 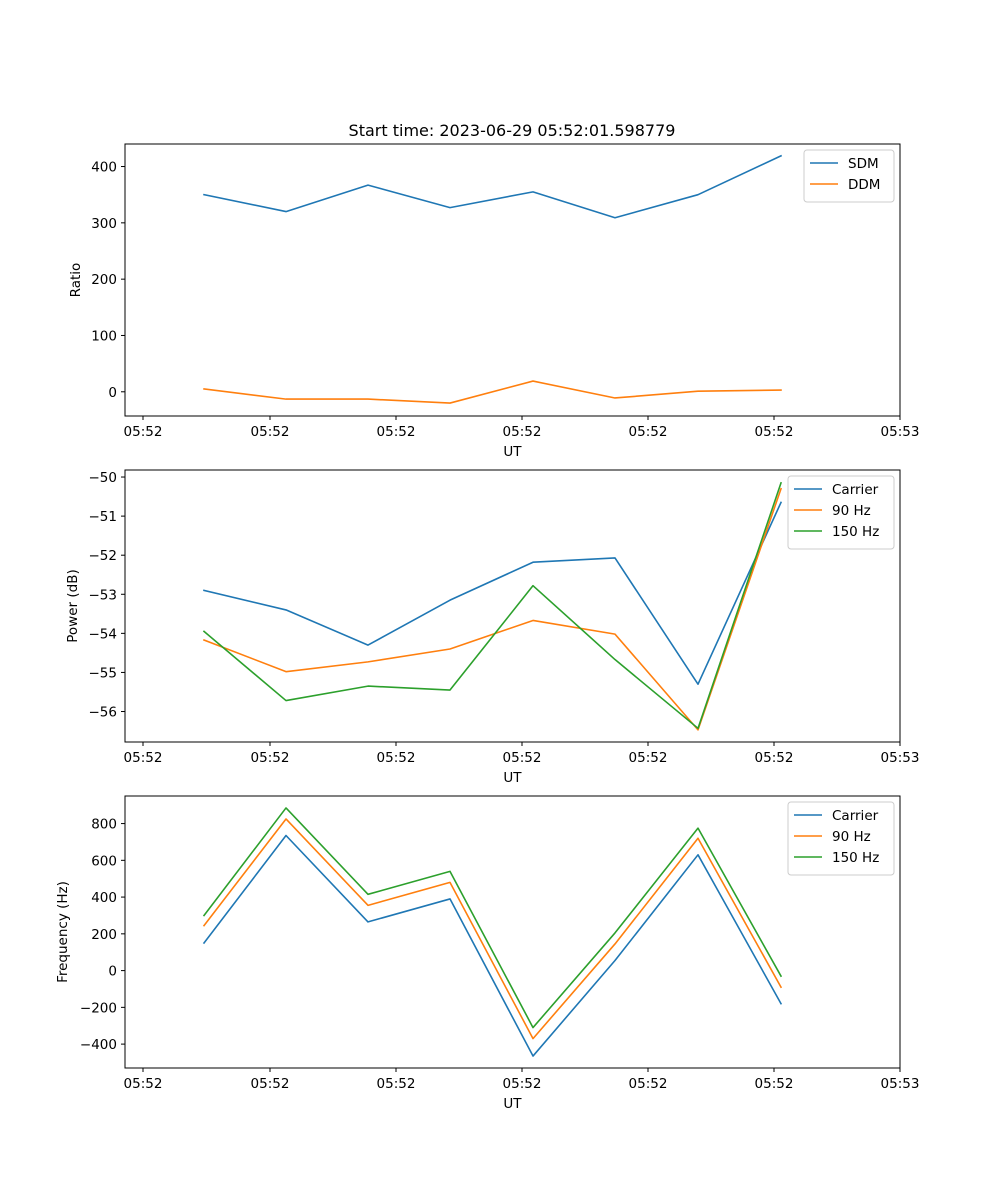 What do you see at coordinates (512, 130) in the screenshot?
I see `panel-title: Start time: 2023-06-29 05:52:01.598779` at bounding box center [512, 130].